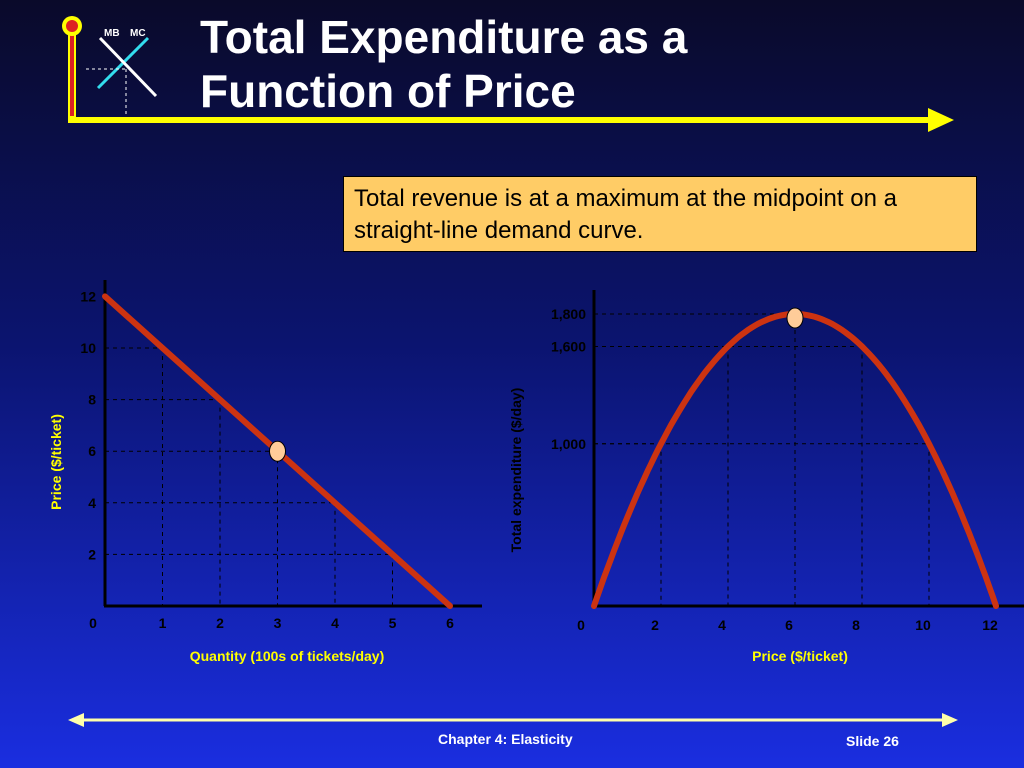 This screenshot has width=1024, height=768. I want to click on logo-mc-label: MC, so click(138, 33).